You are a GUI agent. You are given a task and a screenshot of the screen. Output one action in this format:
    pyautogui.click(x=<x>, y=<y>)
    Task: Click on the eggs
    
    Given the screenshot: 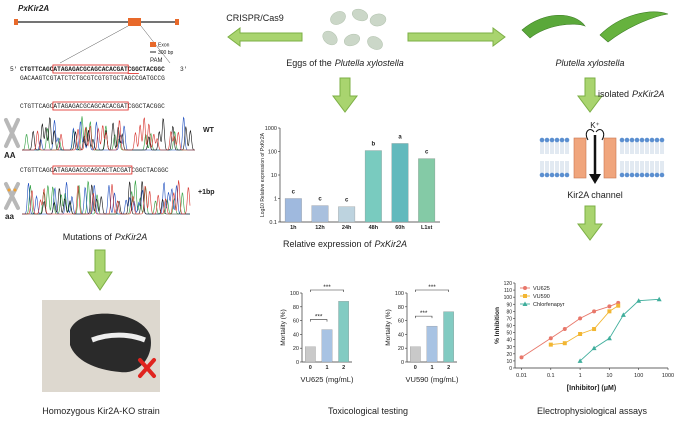 What is the action you would take?
    pyautogui.click(x=354, y=29)
    